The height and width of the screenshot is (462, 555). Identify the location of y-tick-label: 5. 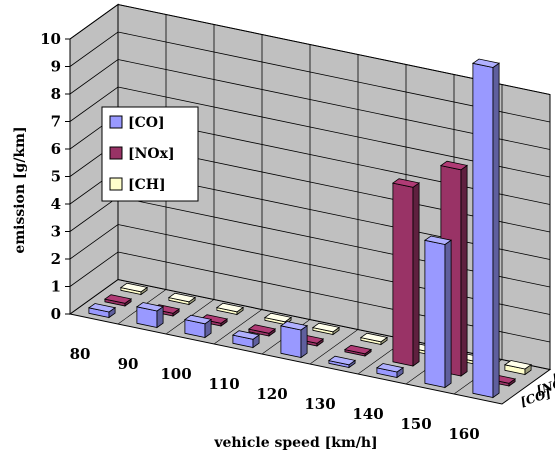
(56, 177).